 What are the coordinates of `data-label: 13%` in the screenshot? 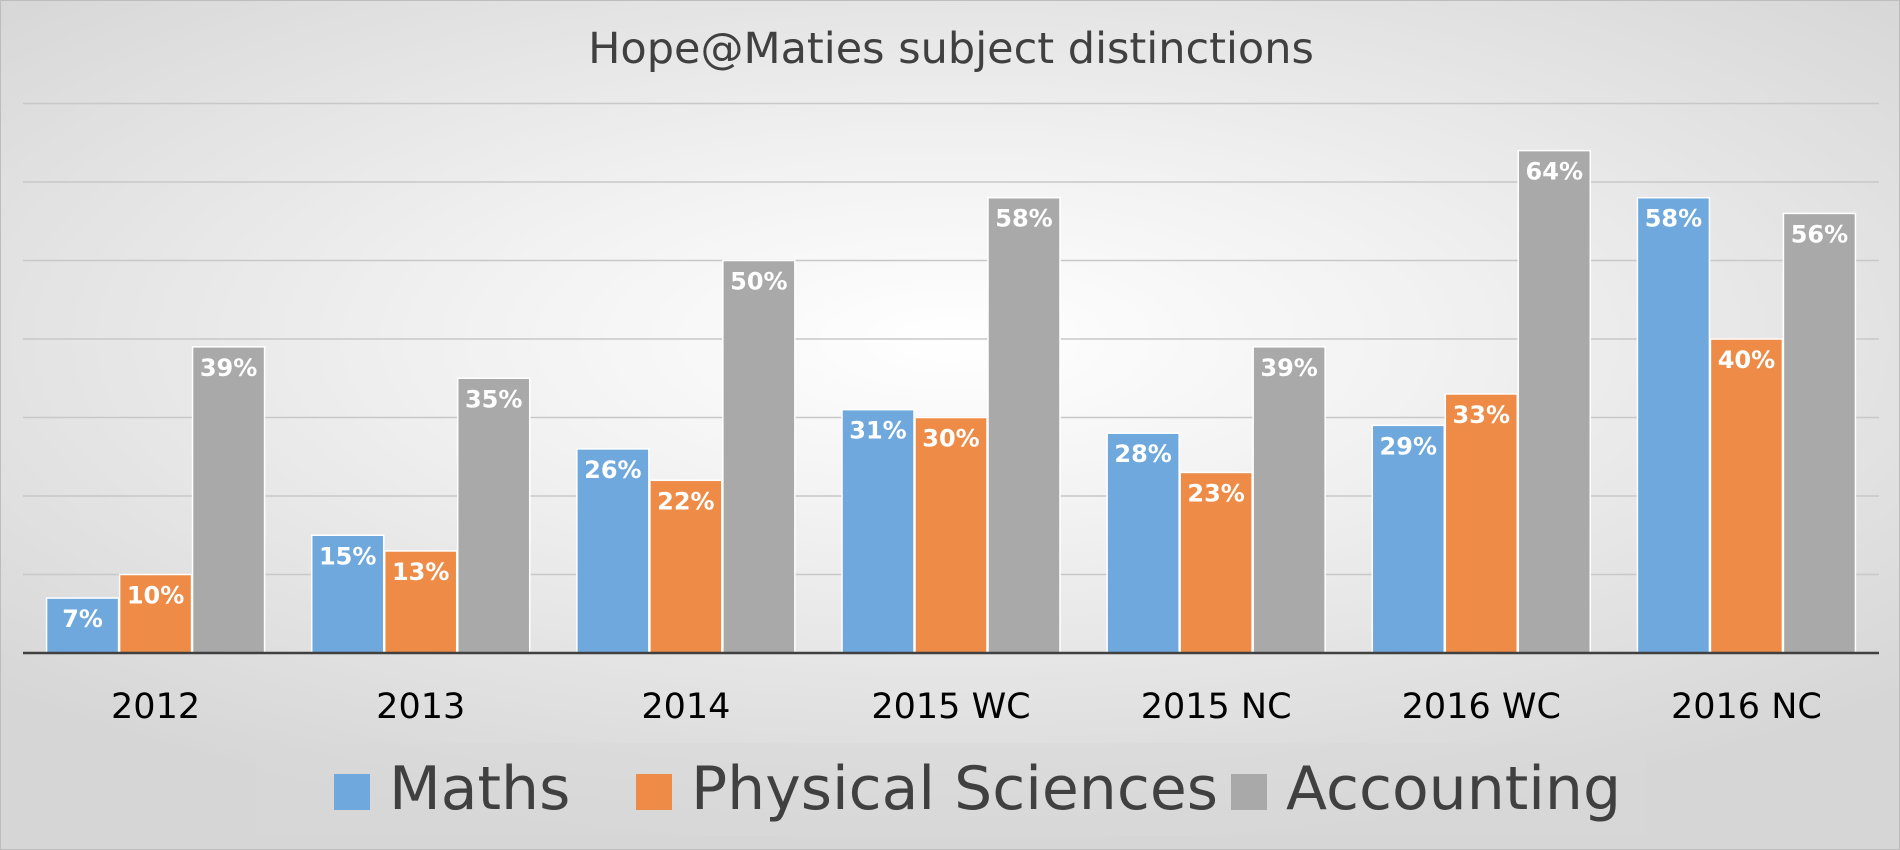 It's located at (420, 572).